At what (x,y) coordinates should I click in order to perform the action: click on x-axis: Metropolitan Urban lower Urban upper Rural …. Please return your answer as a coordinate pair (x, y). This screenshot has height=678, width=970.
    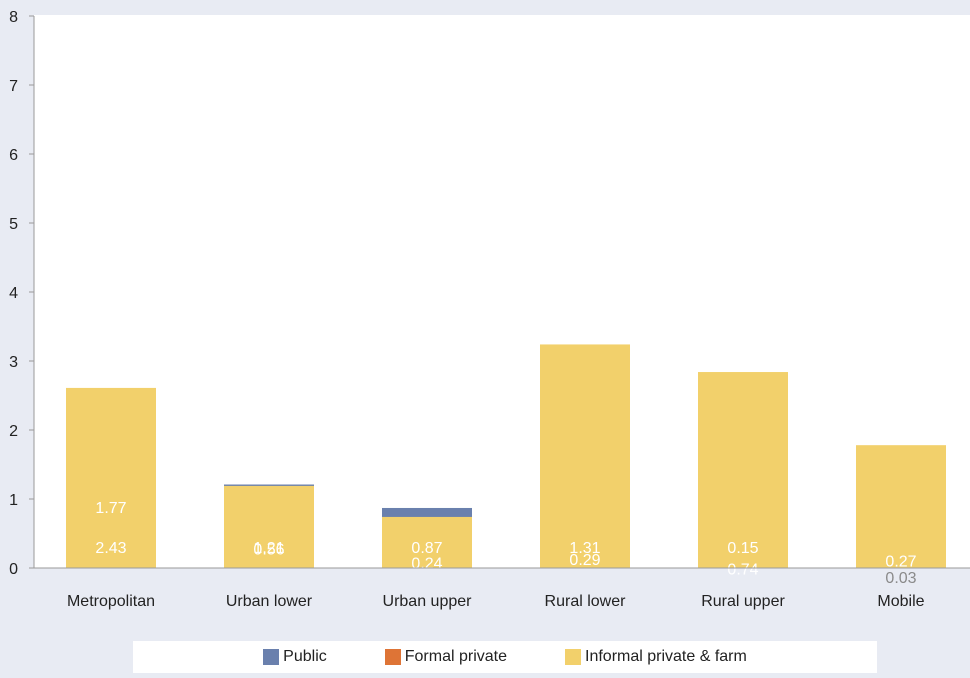
    Looking at the image, I should click on (502, 588).